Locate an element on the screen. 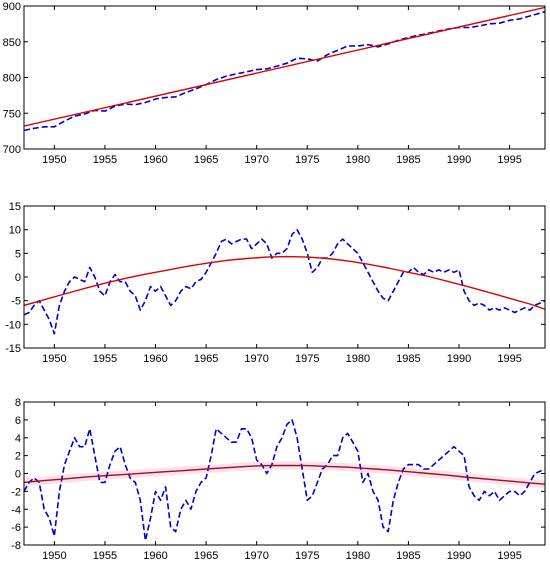  y-tick-label: 750 is located at coordinates (12, 114).